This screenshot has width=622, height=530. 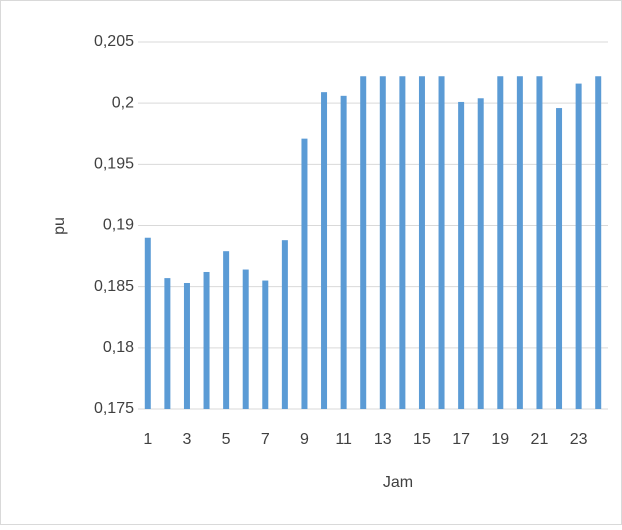 I want to click on y-tick-label: 0,195, so click(x=114, y=164).